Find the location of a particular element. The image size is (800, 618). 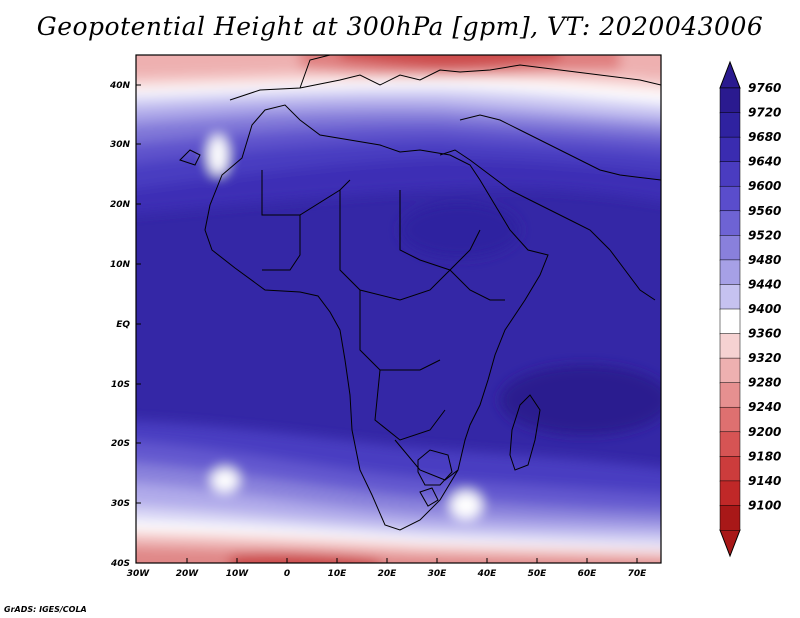

lat-label-40s: 40S is located at coordinates (120, 564).